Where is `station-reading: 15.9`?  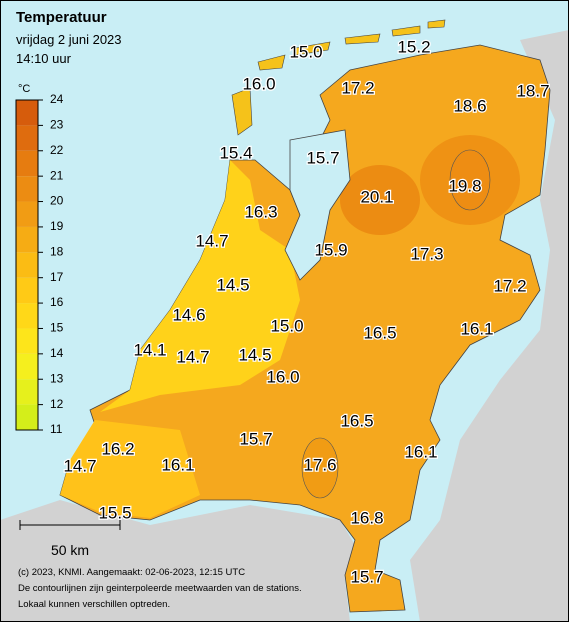 station-reading: 15.9 is located at coordinates (330, 249).